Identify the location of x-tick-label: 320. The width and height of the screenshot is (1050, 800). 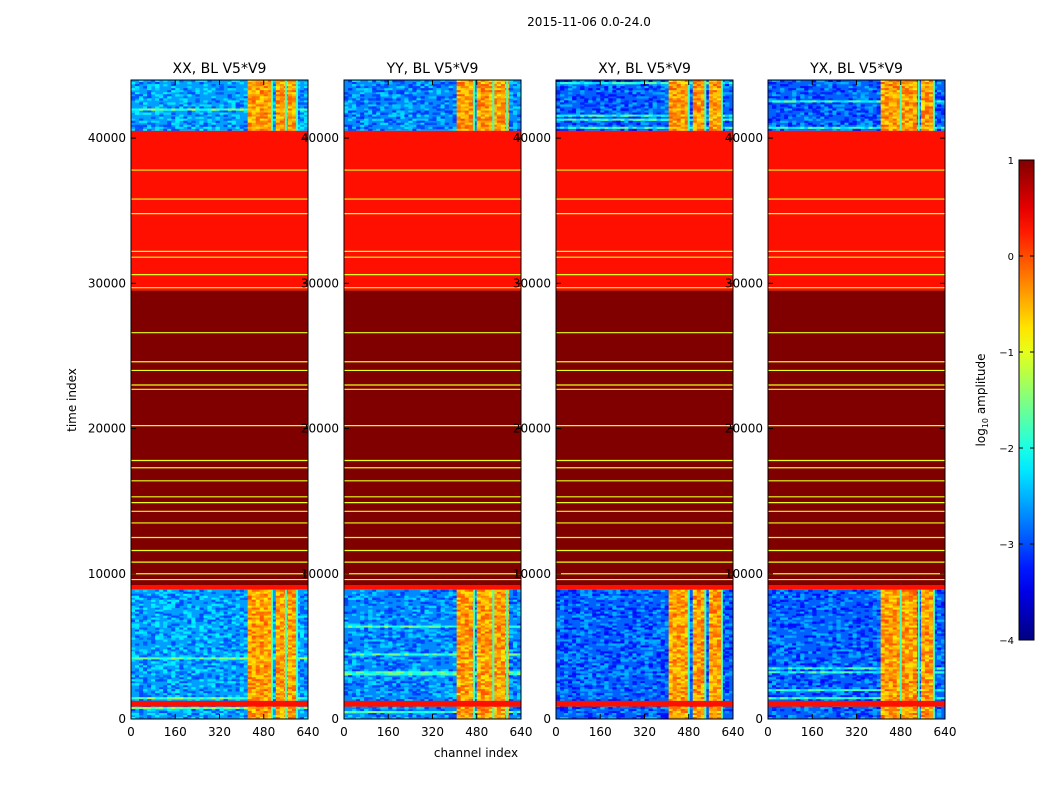
(219, 732).